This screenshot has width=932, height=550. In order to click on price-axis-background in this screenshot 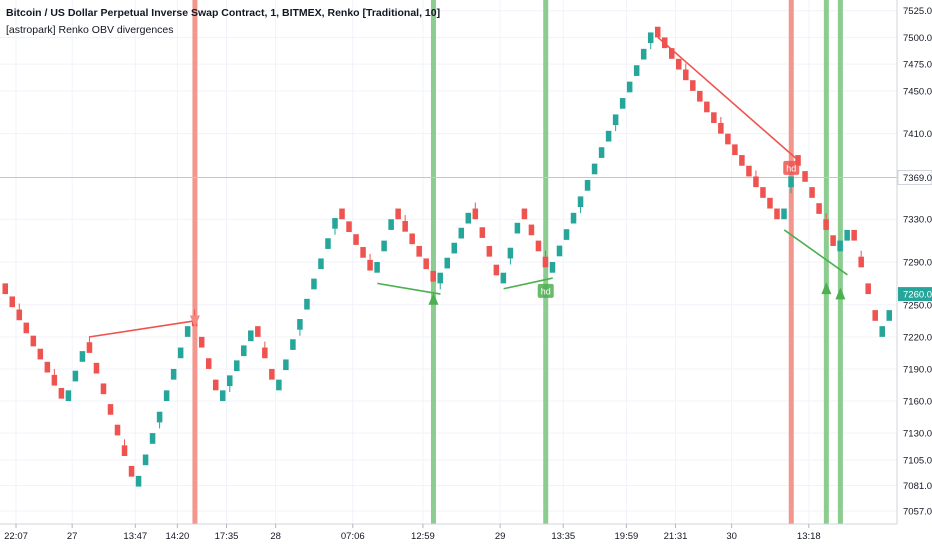, I will do `click(914, 275)`.